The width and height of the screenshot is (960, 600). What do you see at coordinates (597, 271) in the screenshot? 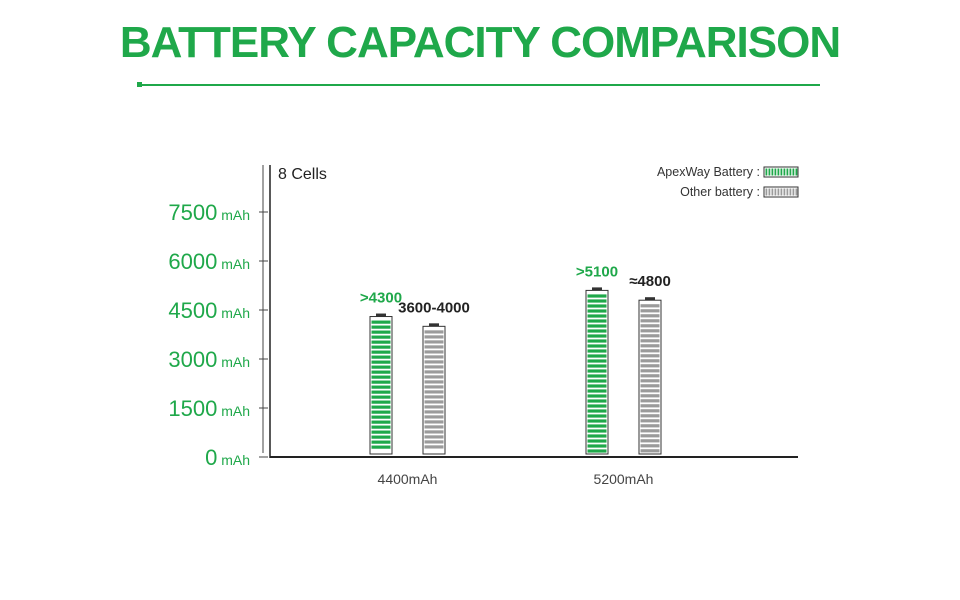
I see `data-label: >5100` at bounding box center [597, 271].